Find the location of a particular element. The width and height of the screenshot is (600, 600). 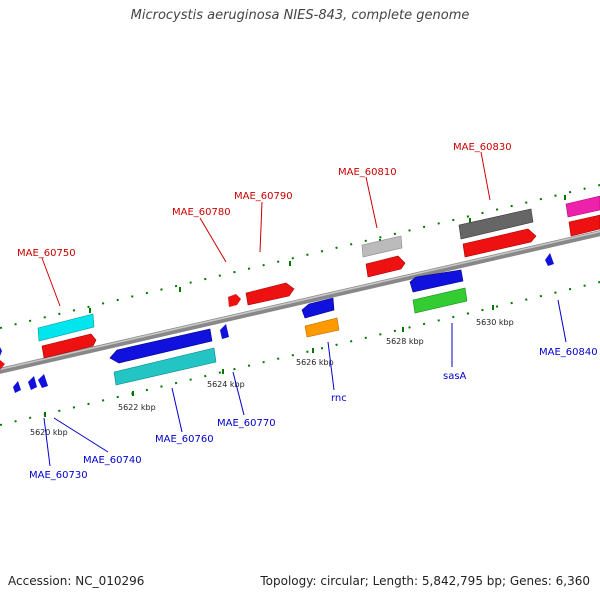

gene-label: MAE_60740 is located at coordinates (112, 460).